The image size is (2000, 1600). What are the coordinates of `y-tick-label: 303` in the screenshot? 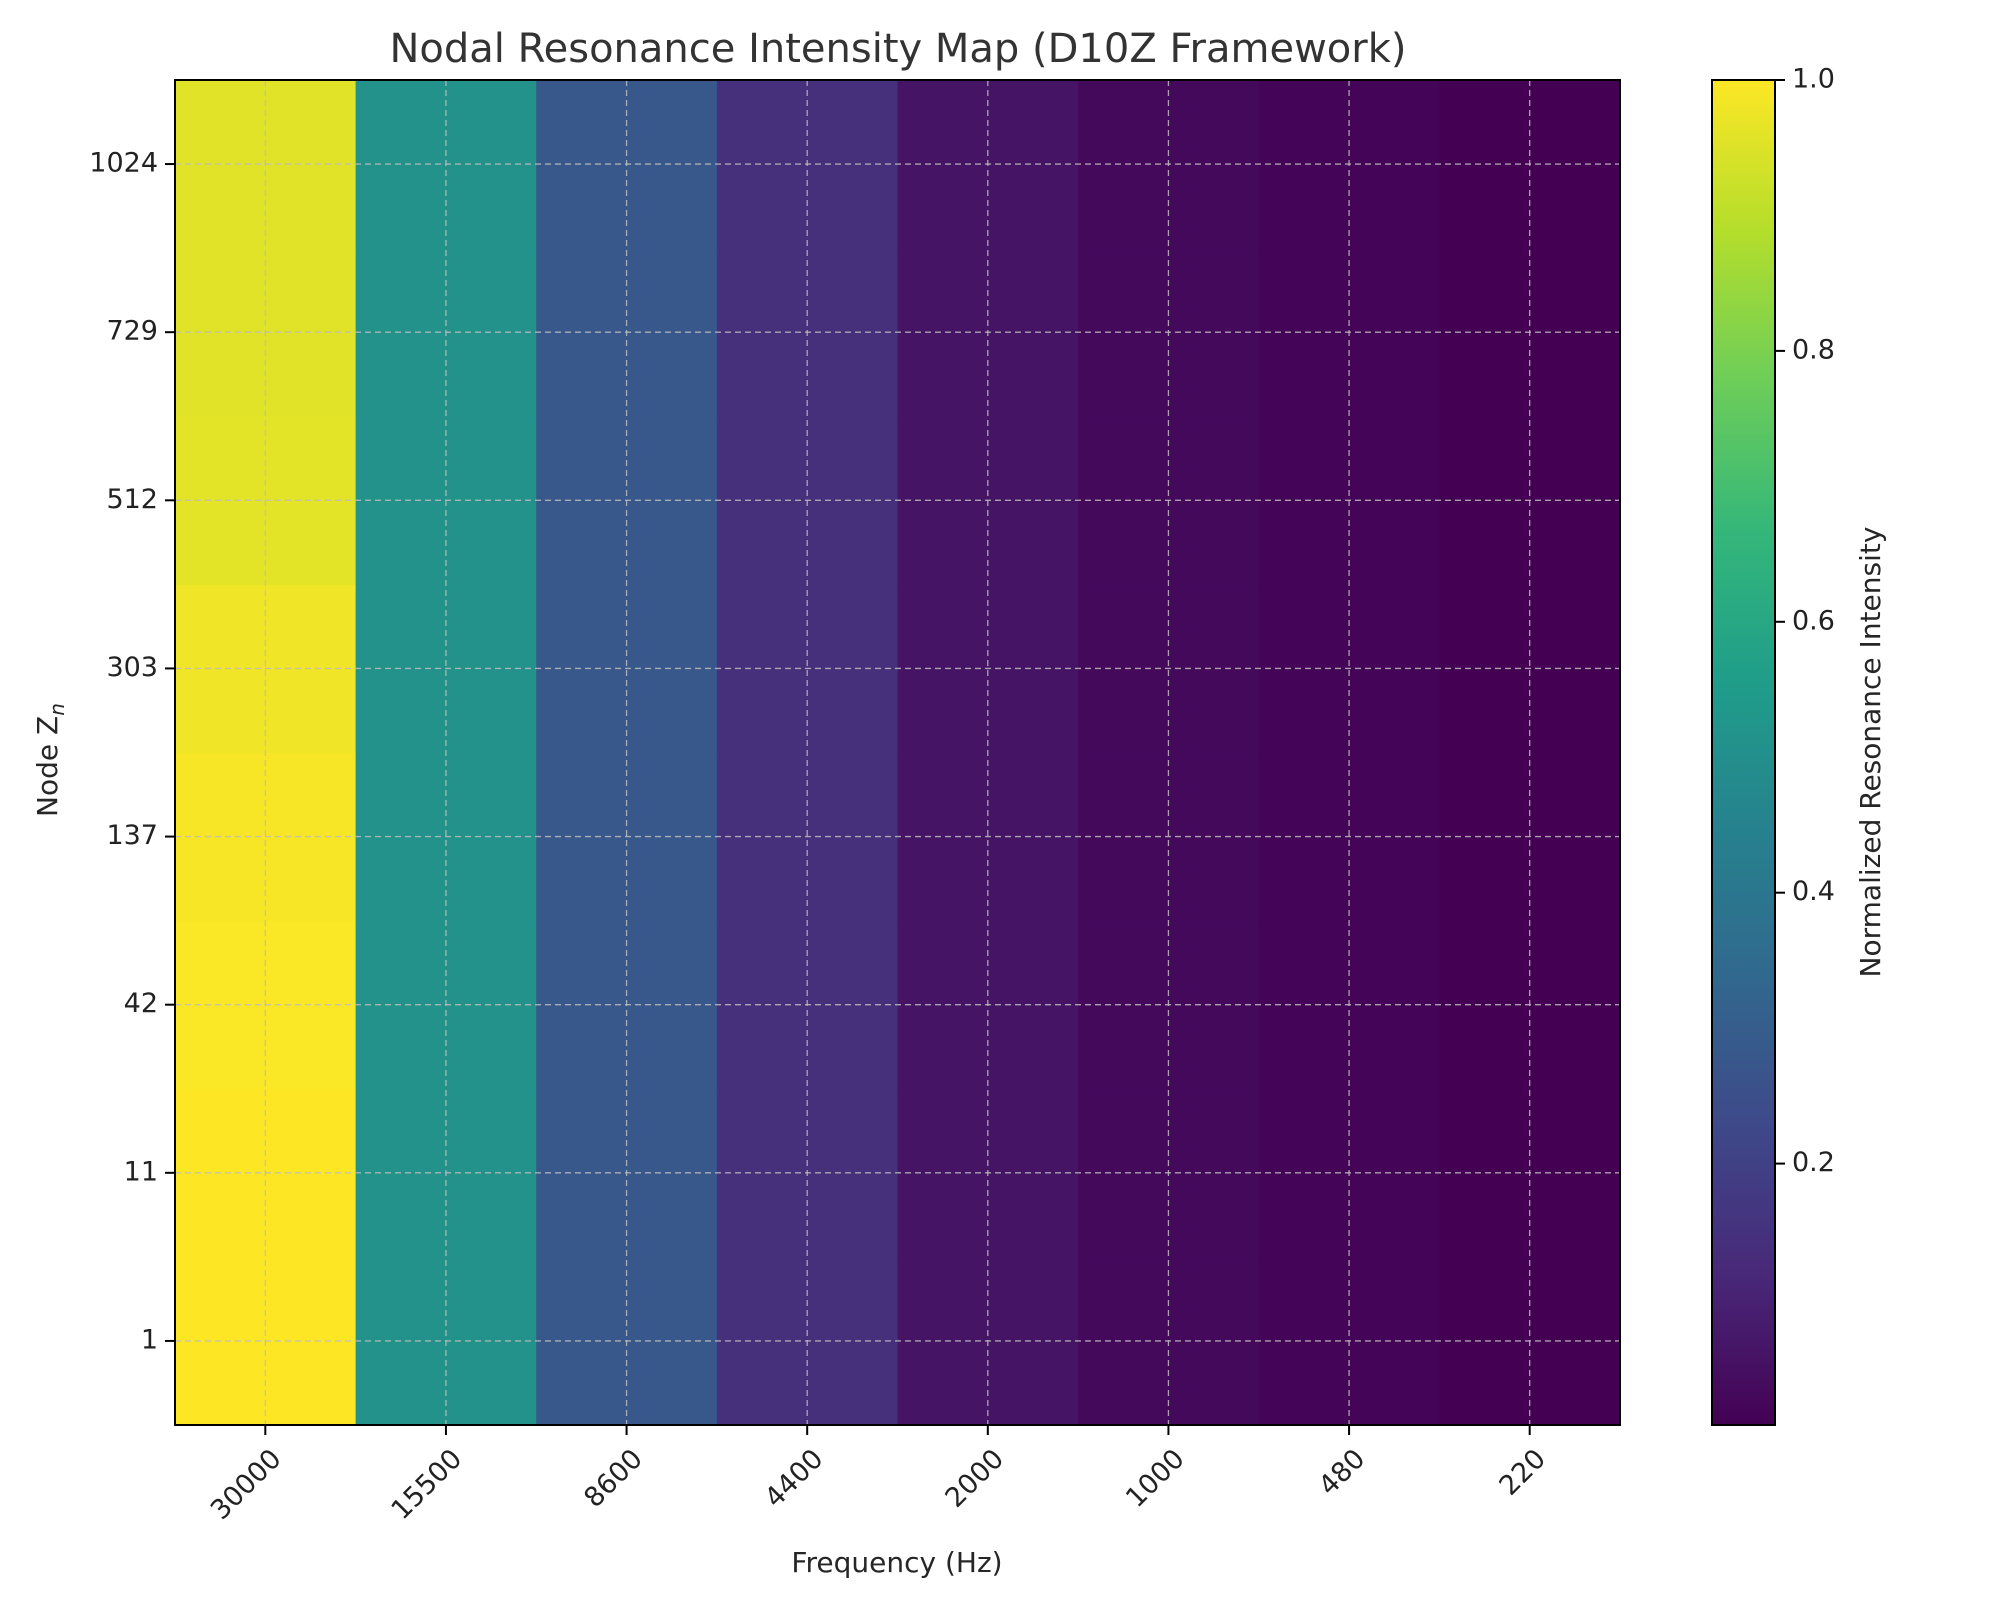 It's located at (132, 667).